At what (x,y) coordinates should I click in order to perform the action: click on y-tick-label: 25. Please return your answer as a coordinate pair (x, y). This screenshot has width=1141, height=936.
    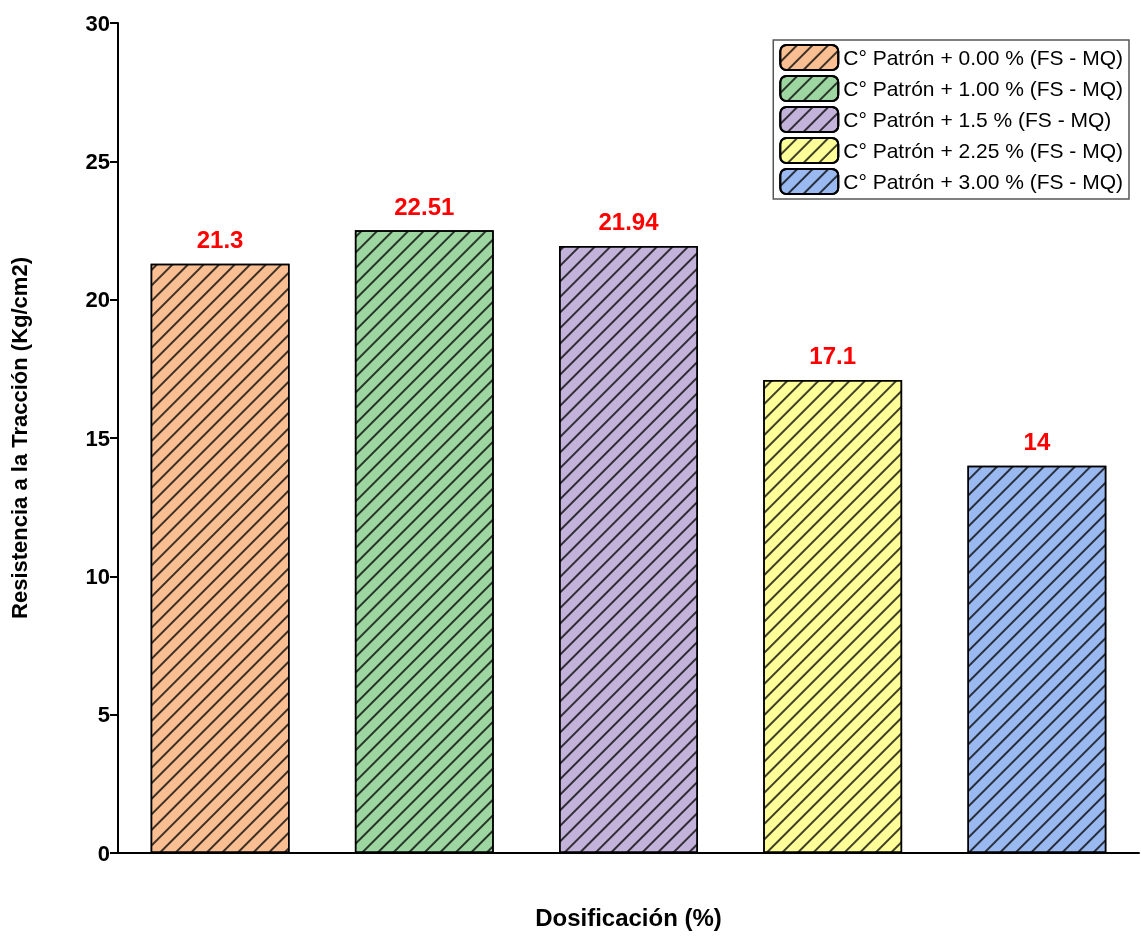
    Looking at the image, I should click on (97, 161).